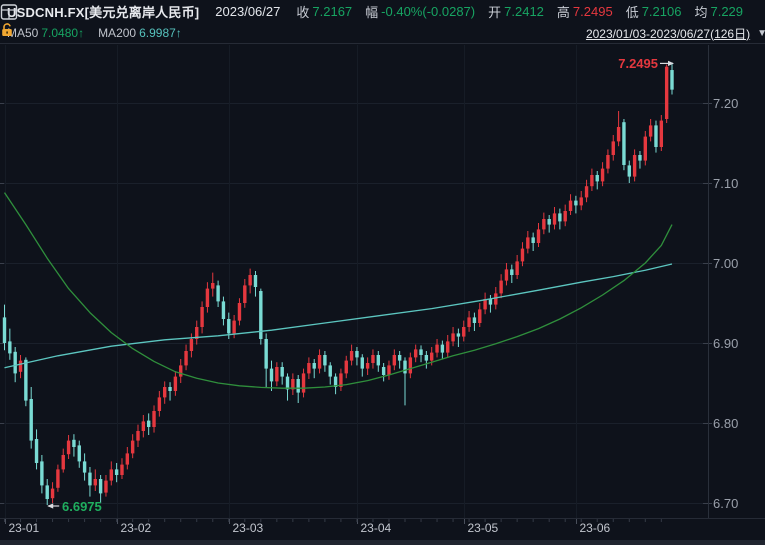 The height and width of the screenshot is (545, 765). Describe the element at coordinates (638, 63) in the screenshot. I see `high-annotation: 7.2495` at that location.